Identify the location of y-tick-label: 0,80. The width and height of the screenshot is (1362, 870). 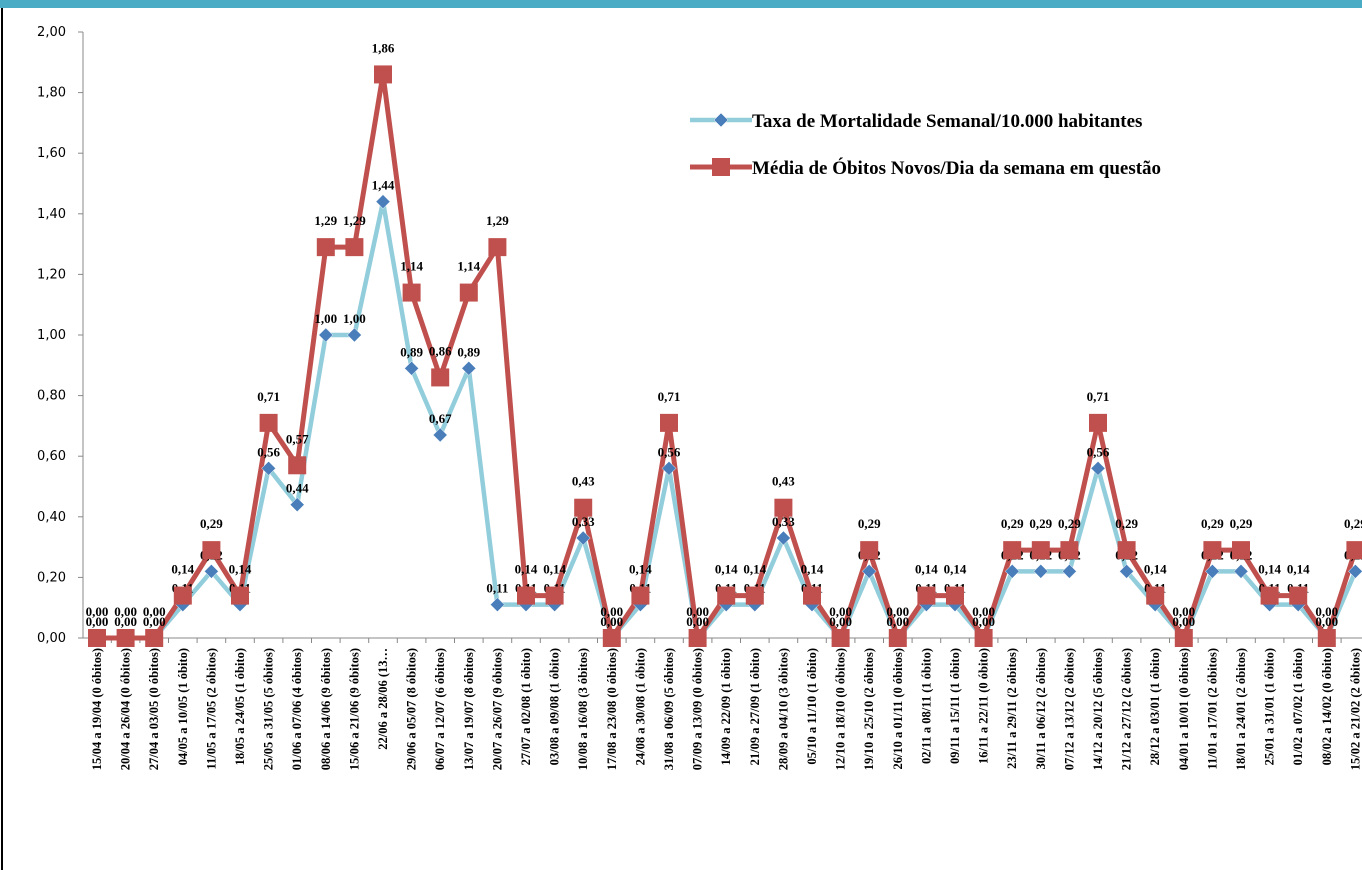
(51, 396).